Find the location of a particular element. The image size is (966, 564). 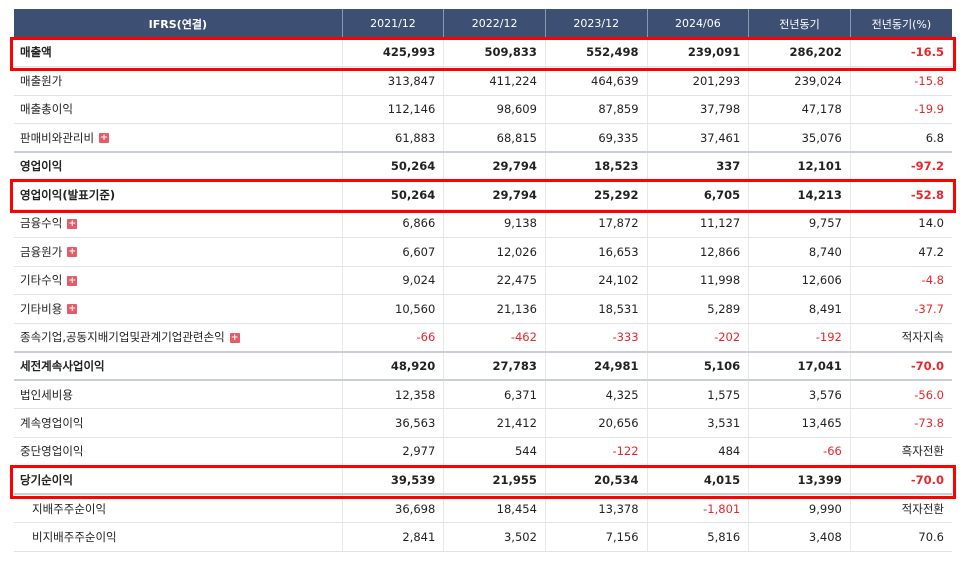

value-cell-2024-06: 1,575 is located at coordinates (698, 394).